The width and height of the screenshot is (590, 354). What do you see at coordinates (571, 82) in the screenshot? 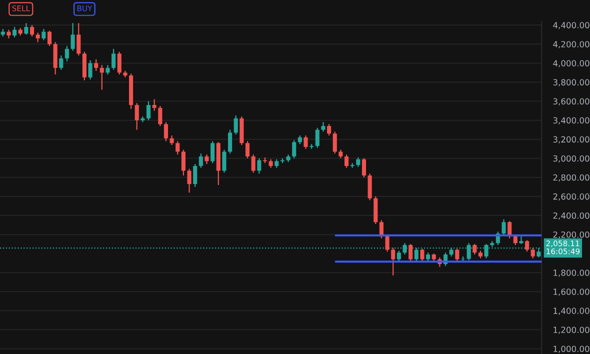
I see `y-tick-label: 3,800.00` at bounding box center [571, 82].